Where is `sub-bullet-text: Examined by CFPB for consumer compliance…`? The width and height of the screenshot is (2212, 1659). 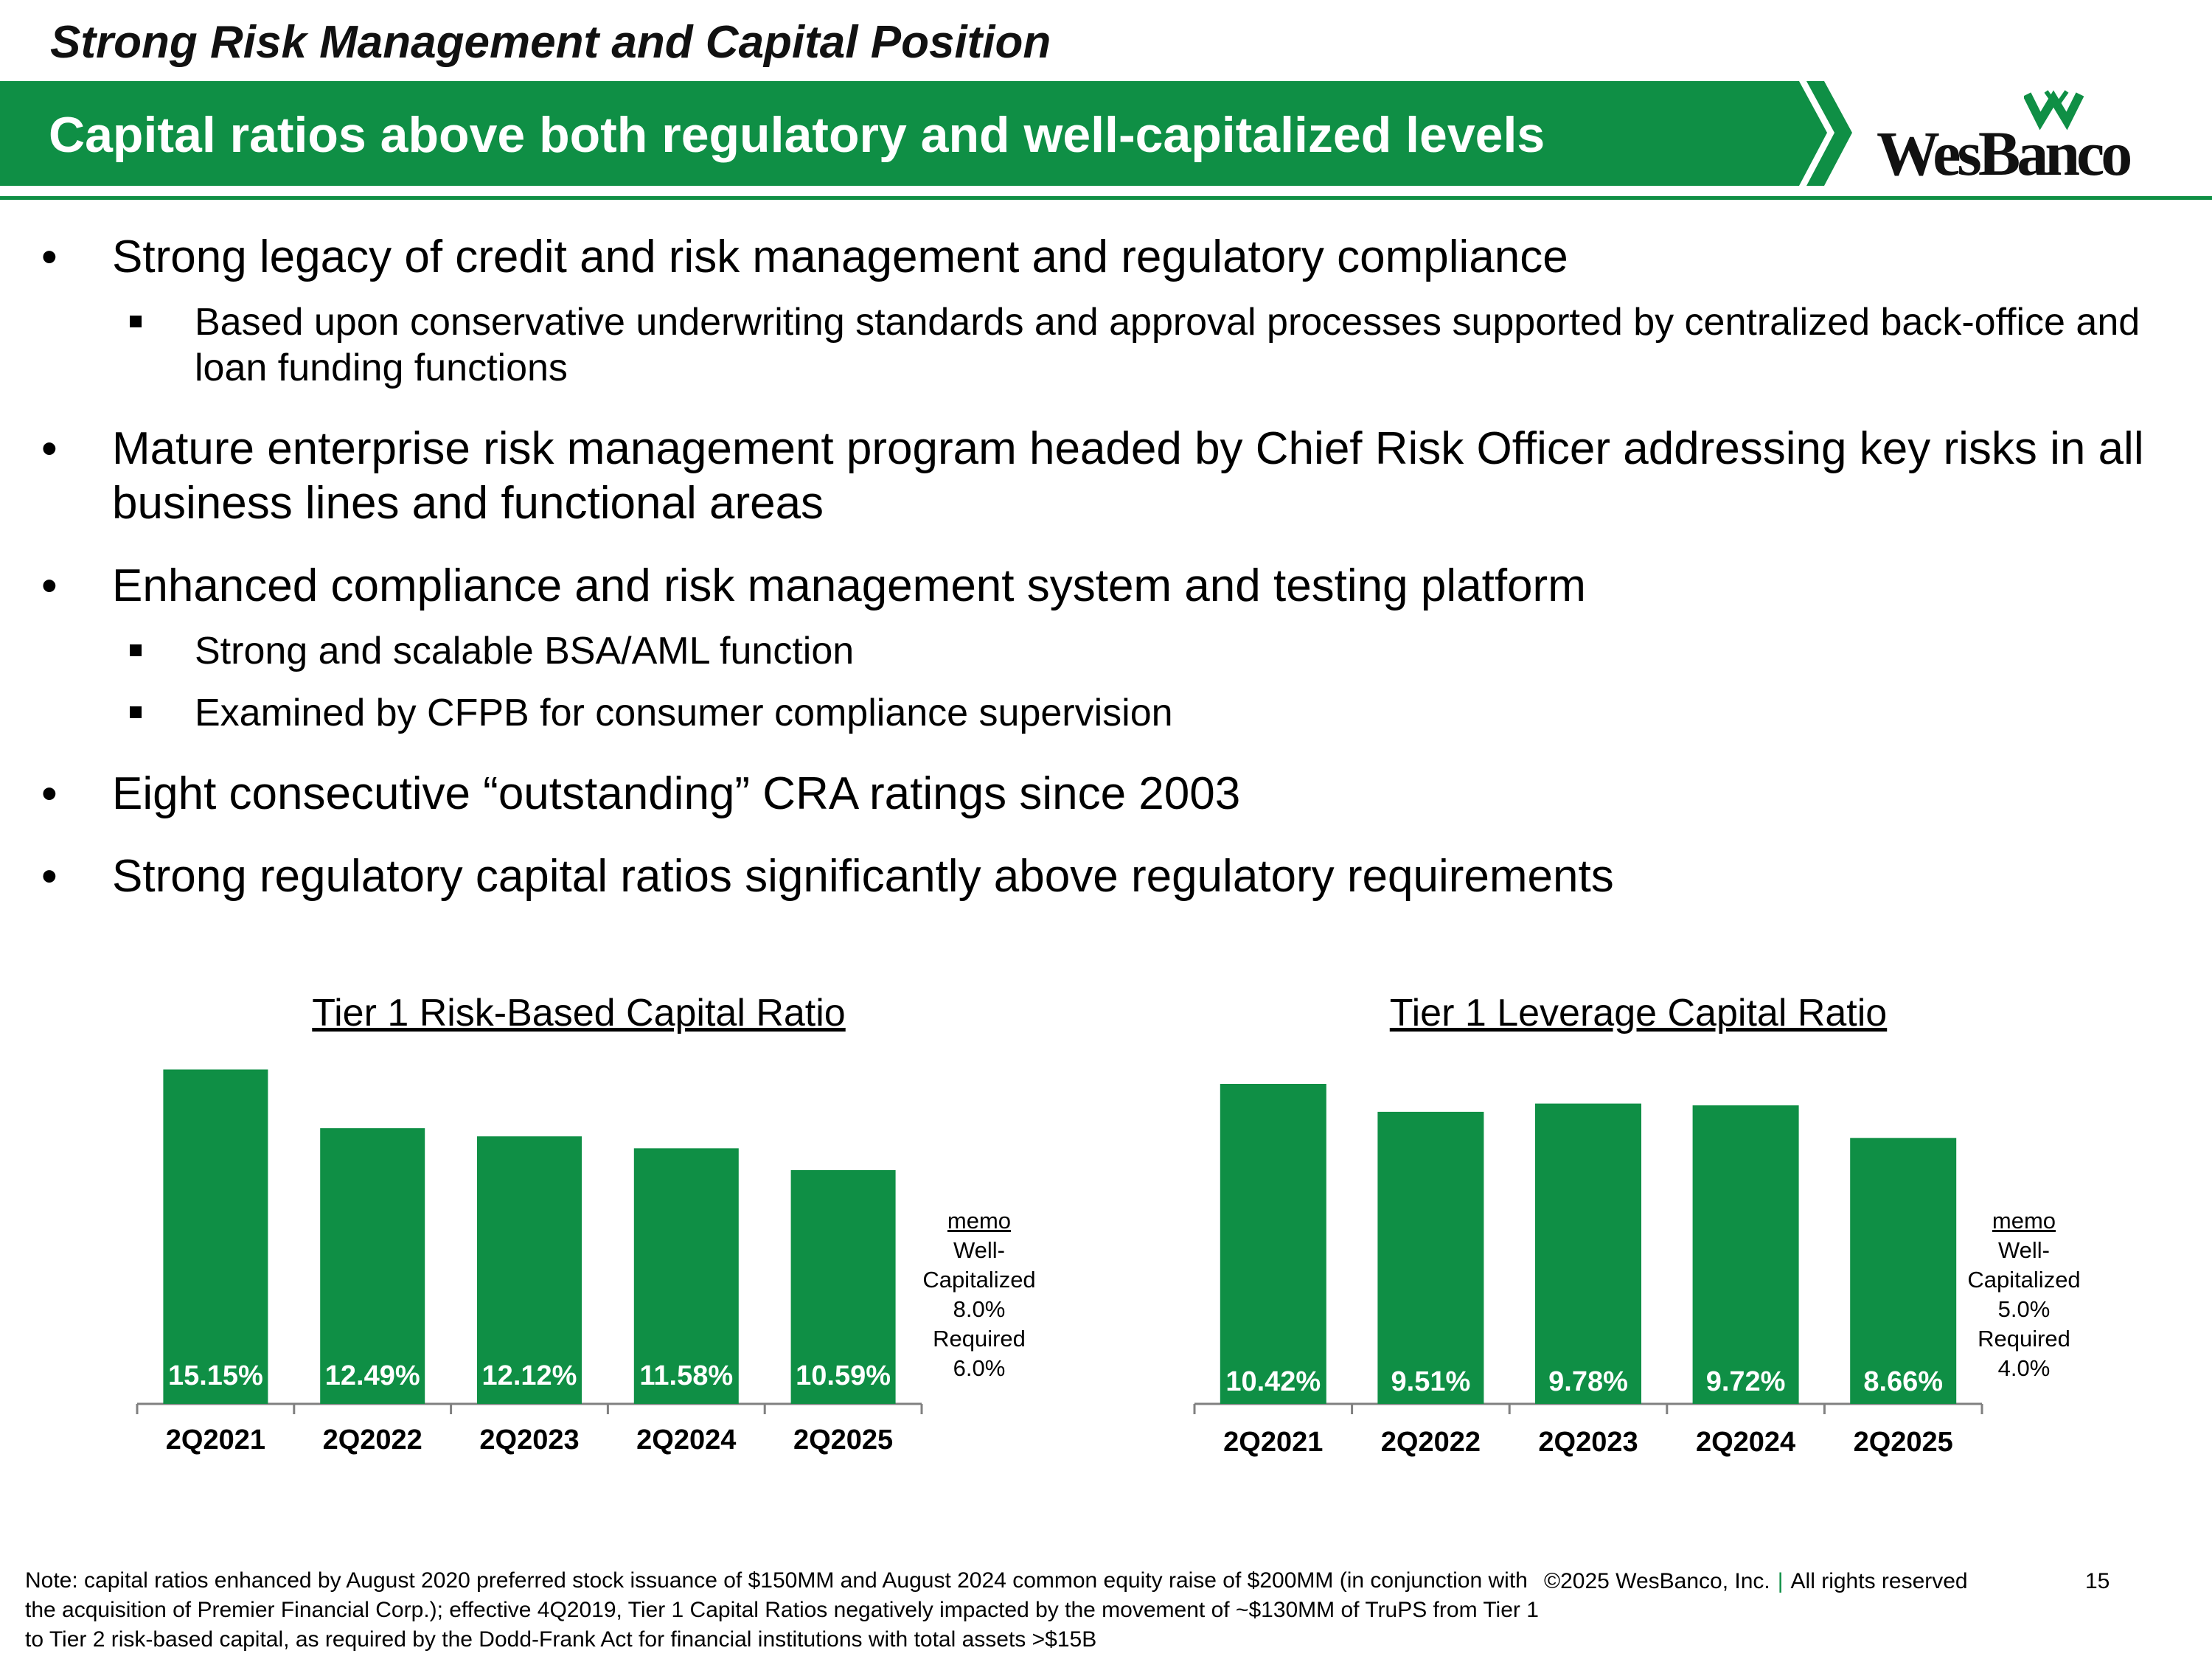 sub-bullet-text: Examined by CFPB for consumer compliance… is located at coordinates (684, 713).